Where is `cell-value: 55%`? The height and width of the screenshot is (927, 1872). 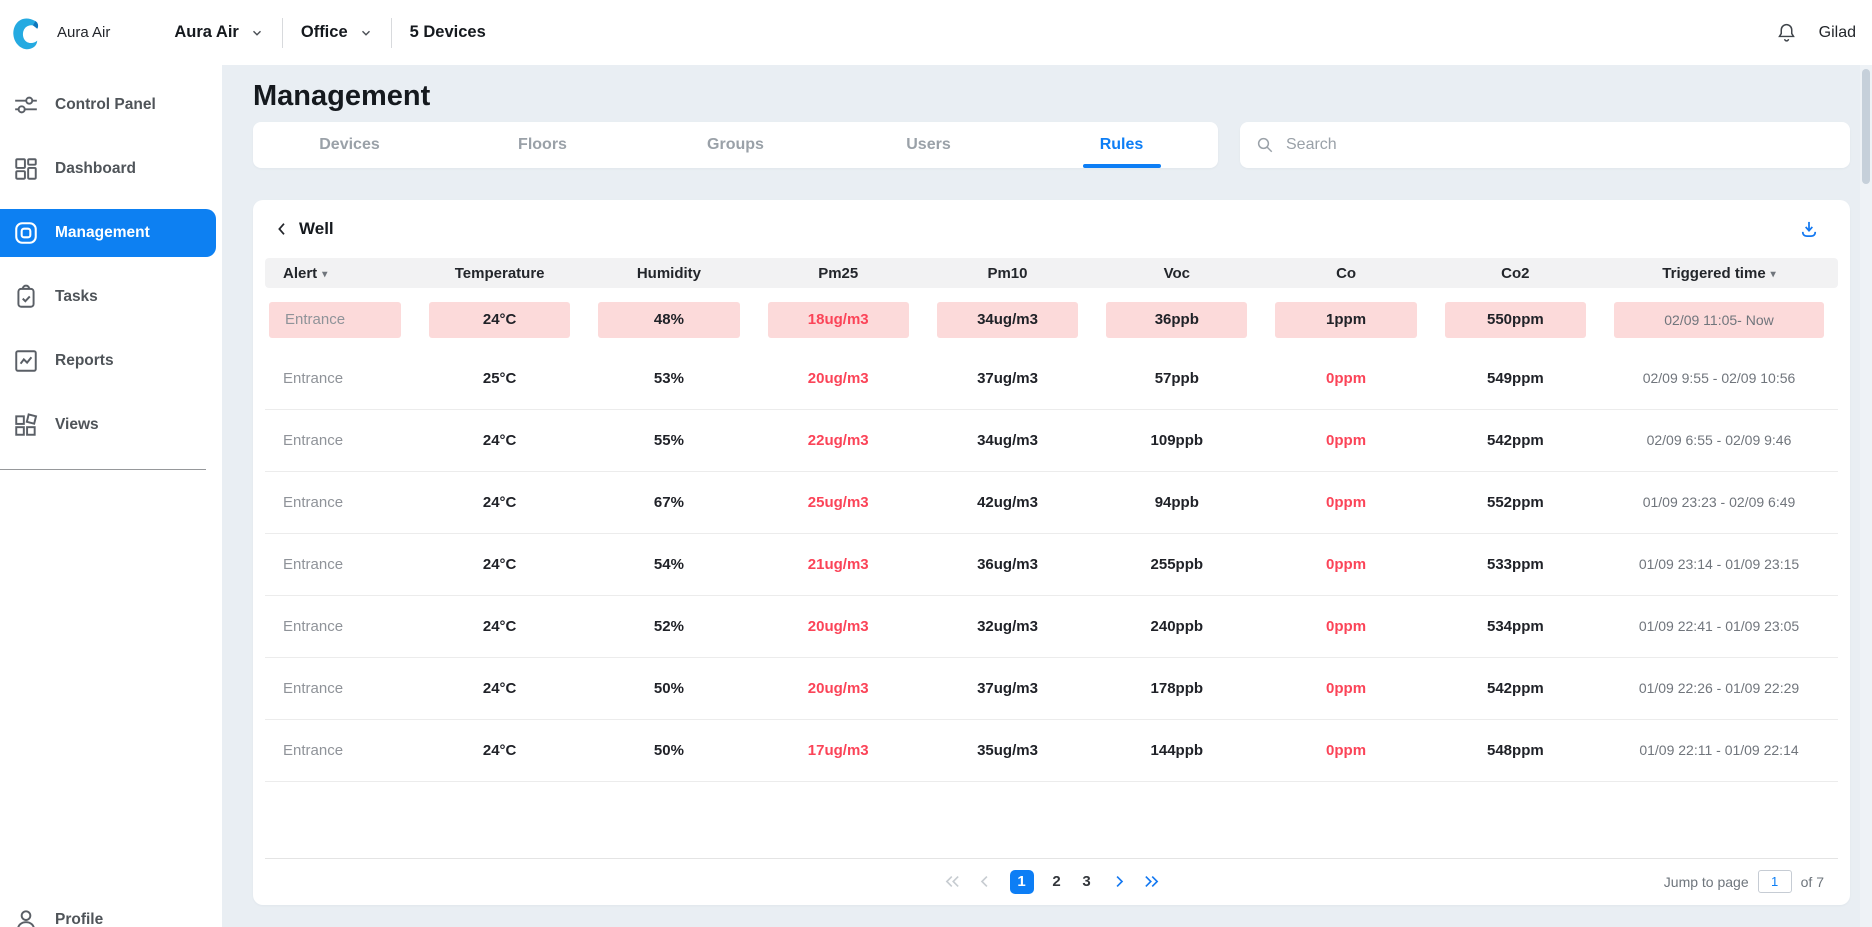 cell-value: 55% is located at coordinates (668, 440).